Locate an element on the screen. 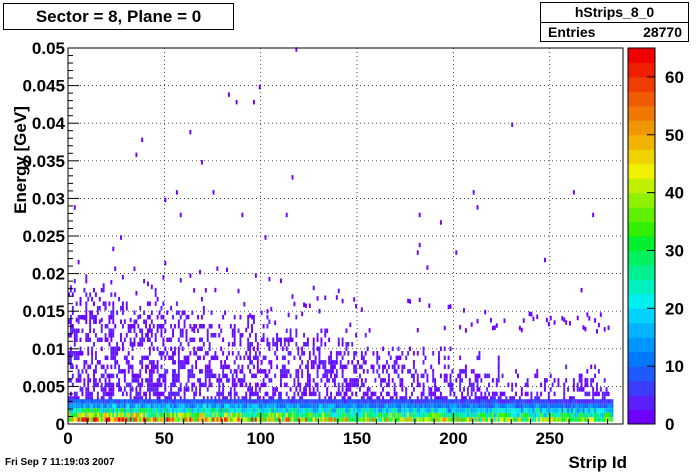 Image resolution: width=696 pixels, height=472 pixels. palette-tick-label: 0 is located at coordinates (669, 424).